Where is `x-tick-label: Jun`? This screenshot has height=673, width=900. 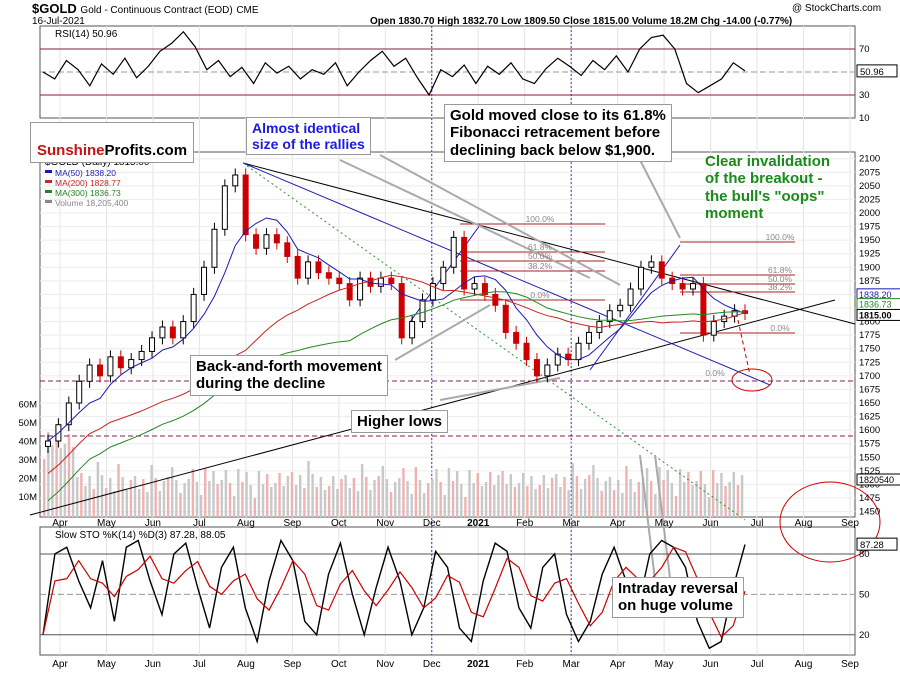 x-tick-label: Jun is located at coordinates (711, 523).